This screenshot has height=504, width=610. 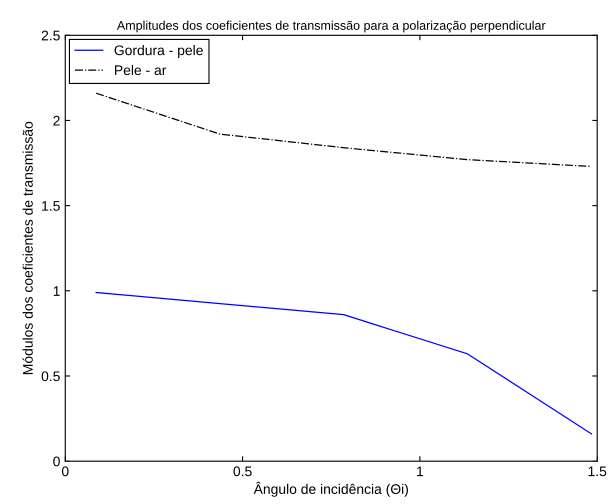 I want to click on y-tick-label: 2.5, so click(x=51, y=35).